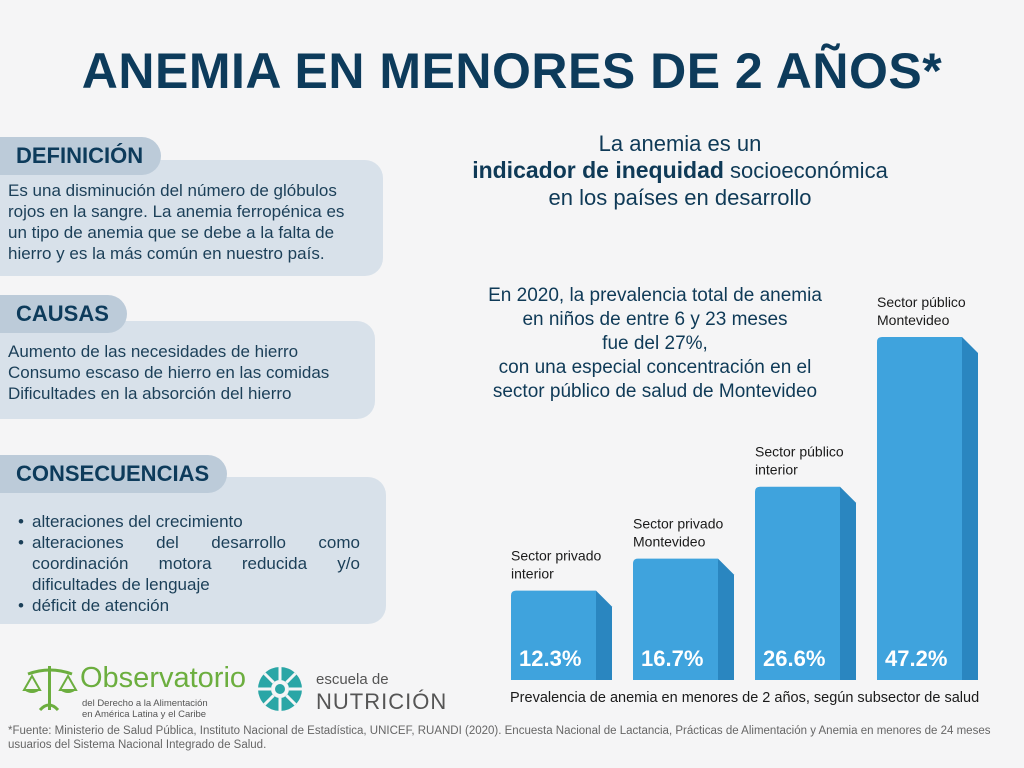  Describe the element at coordinates (655, 319) in the screenshot. I see `prevalencia-line: en niños de entre 6 y 23 meses` at that location.